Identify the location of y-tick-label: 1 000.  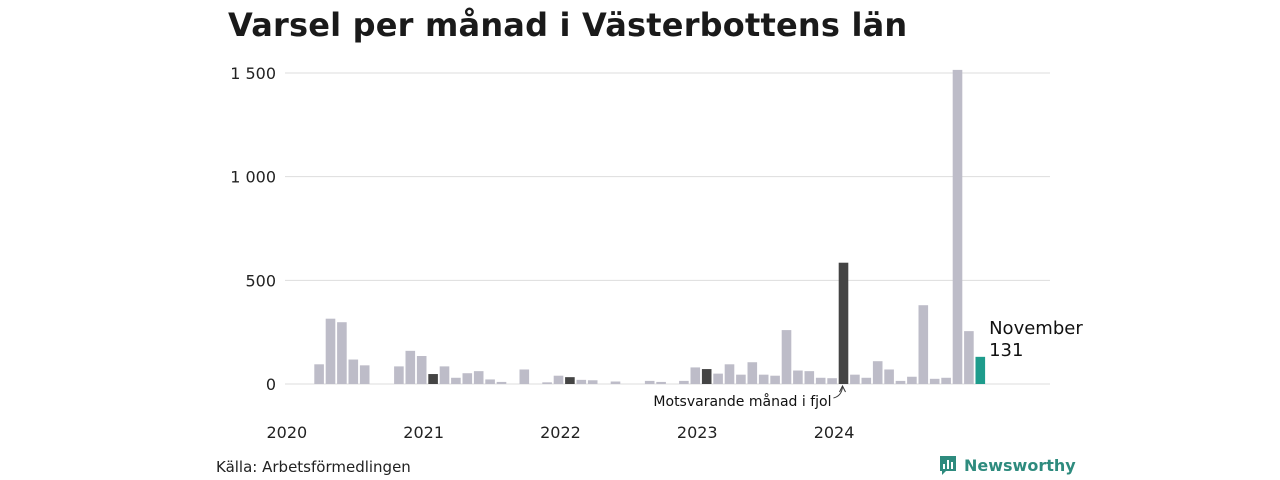
(253, 177).